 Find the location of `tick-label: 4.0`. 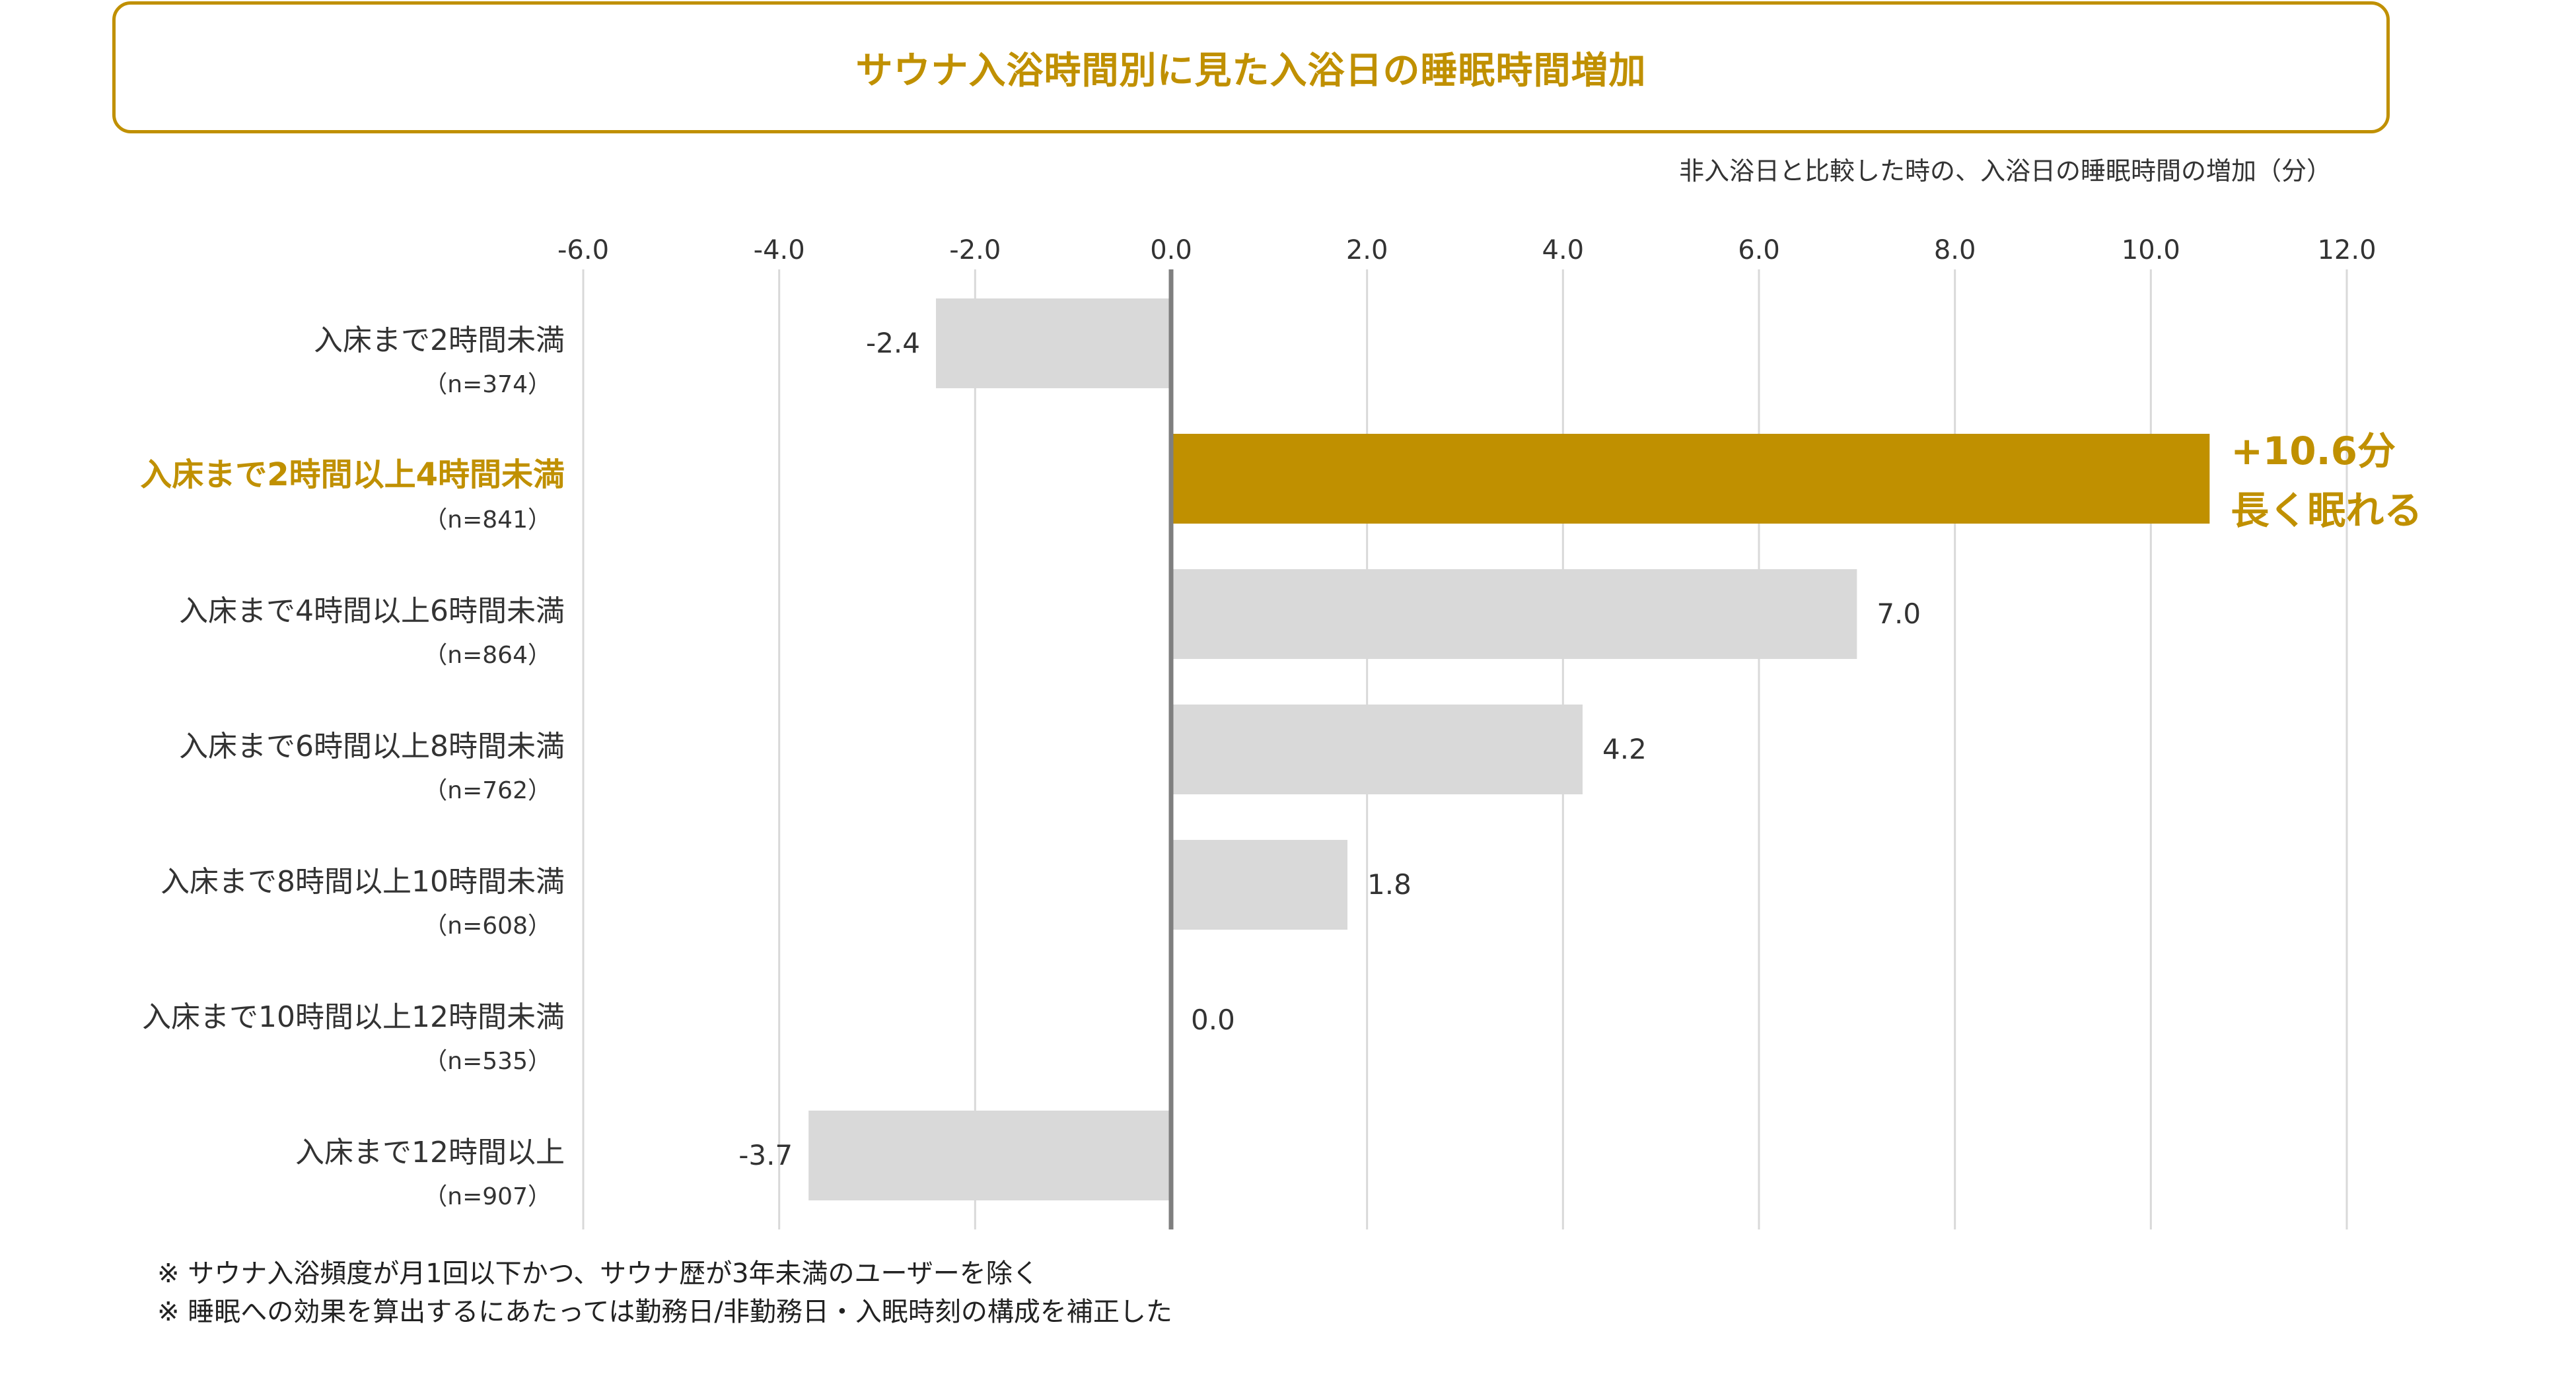

tick-label: 4.0 is located at coordinates (1564, 250).